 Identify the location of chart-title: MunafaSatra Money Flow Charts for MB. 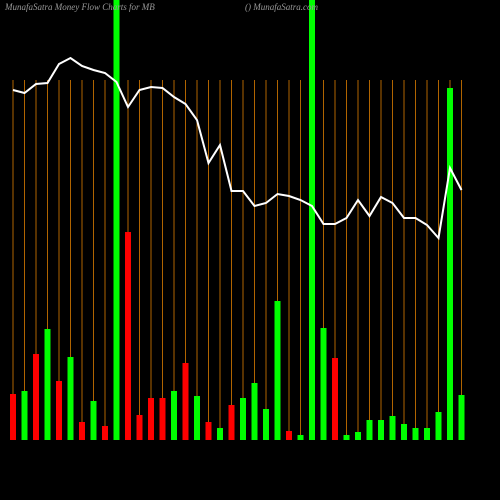
(79, 7).